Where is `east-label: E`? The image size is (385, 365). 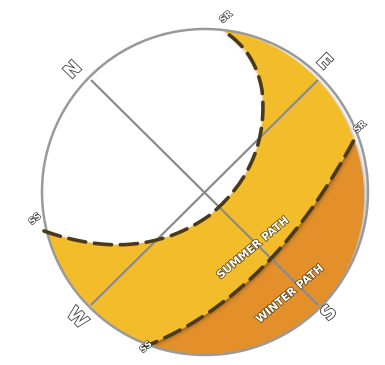 east-label: E is located at coordinates (324, 61).